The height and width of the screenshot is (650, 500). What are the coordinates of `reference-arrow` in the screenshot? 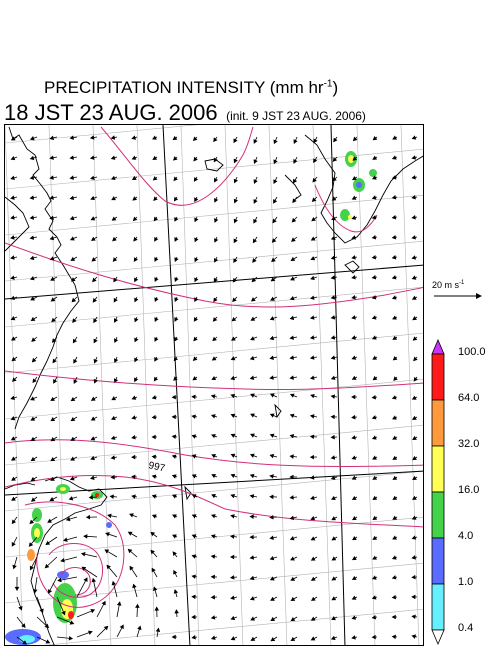 It's located at (458, 296).